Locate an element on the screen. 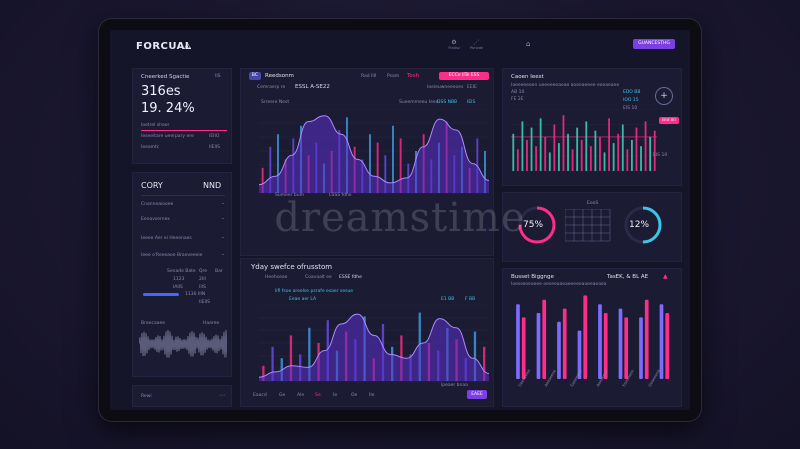 Image resolution: width=800 pixels, height=449 pixels. stat-value: F BB is located at coordinates (470, 299).